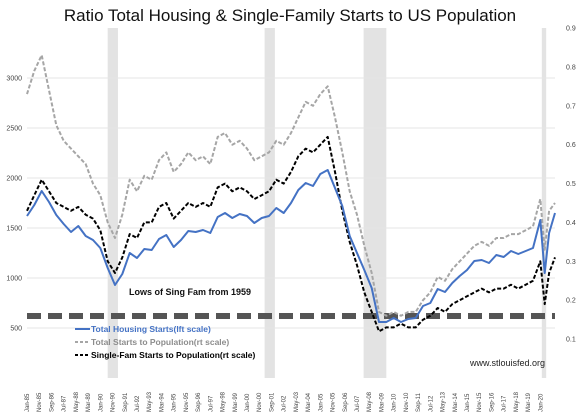 Image resolution: width=582 pixels, height=420 pixels. Describe the element at coordinates (89, 402) in the screenshot. I see `x-tick-label-5: Mar-89` at that location.